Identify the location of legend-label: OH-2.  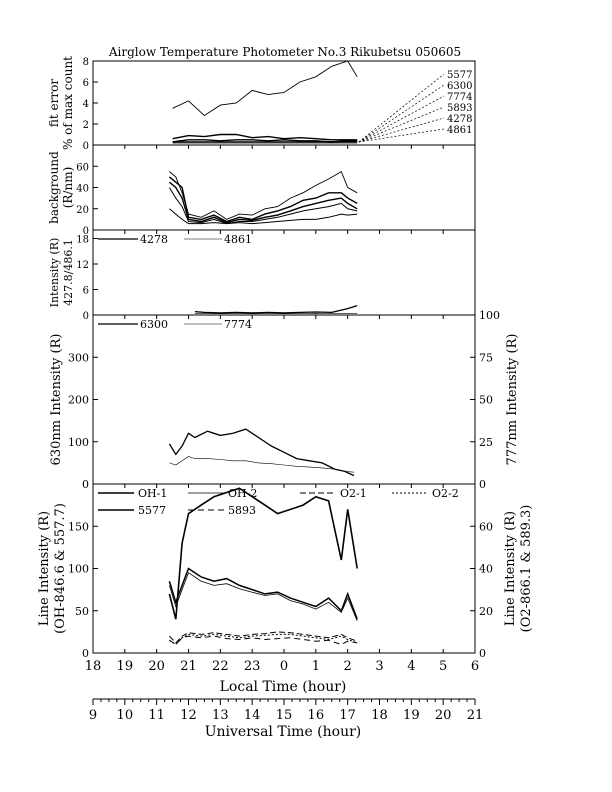
(242, 493).